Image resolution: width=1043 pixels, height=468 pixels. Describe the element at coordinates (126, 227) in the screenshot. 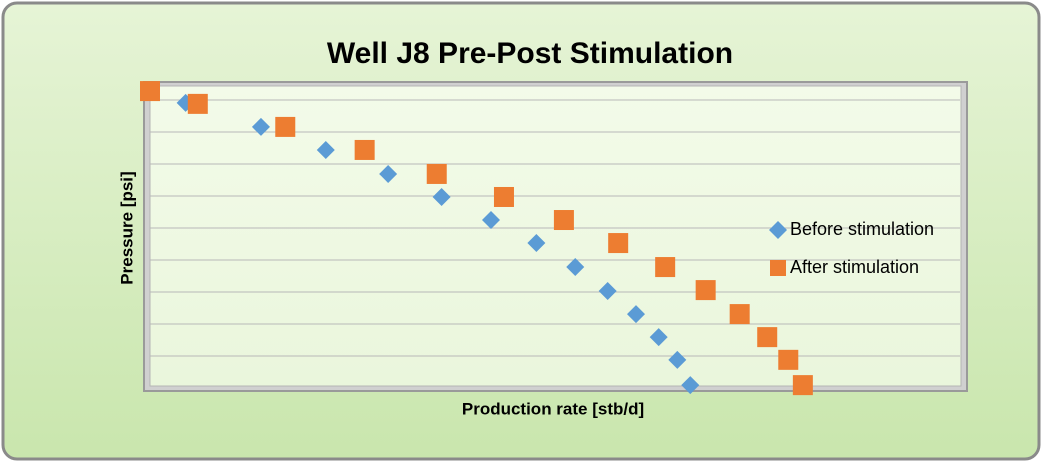

I see `y-axis-label: Pressure [psi]` at that location.